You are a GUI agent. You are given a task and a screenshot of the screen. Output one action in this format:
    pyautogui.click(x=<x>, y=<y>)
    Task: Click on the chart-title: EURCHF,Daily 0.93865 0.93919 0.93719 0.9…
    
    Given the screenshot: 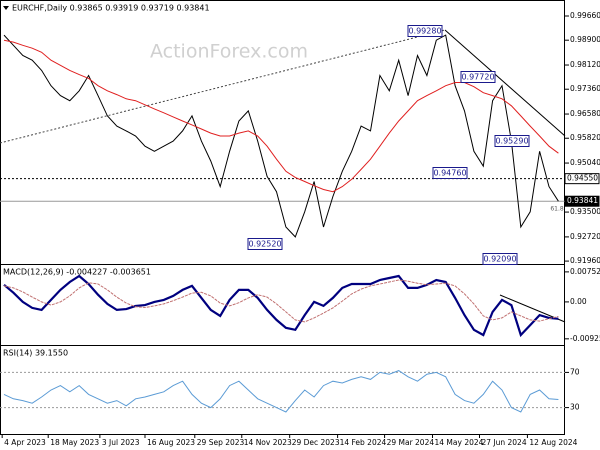 What is the action you would take?
    pyautogui.click(x=111, y=8)
    